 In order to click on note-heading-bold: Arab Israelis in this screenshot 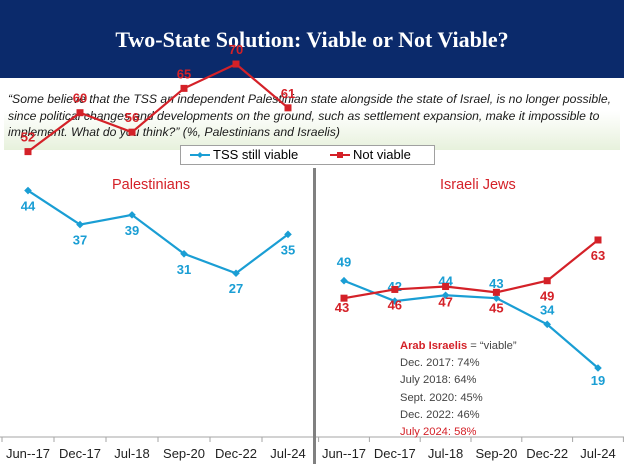, I will do `click(434, 346)`.